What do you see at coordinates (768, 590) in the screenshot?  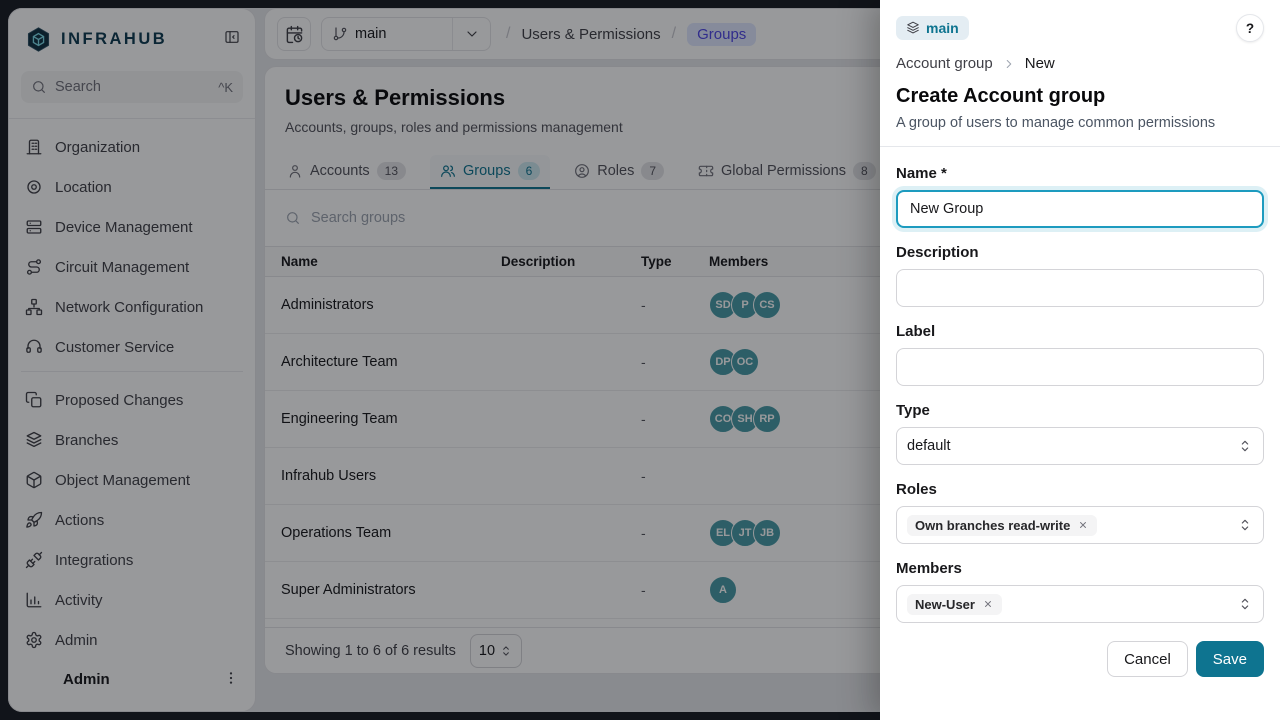 I see `table-row: Super Administrators - A` at bounding box center [768, 590].